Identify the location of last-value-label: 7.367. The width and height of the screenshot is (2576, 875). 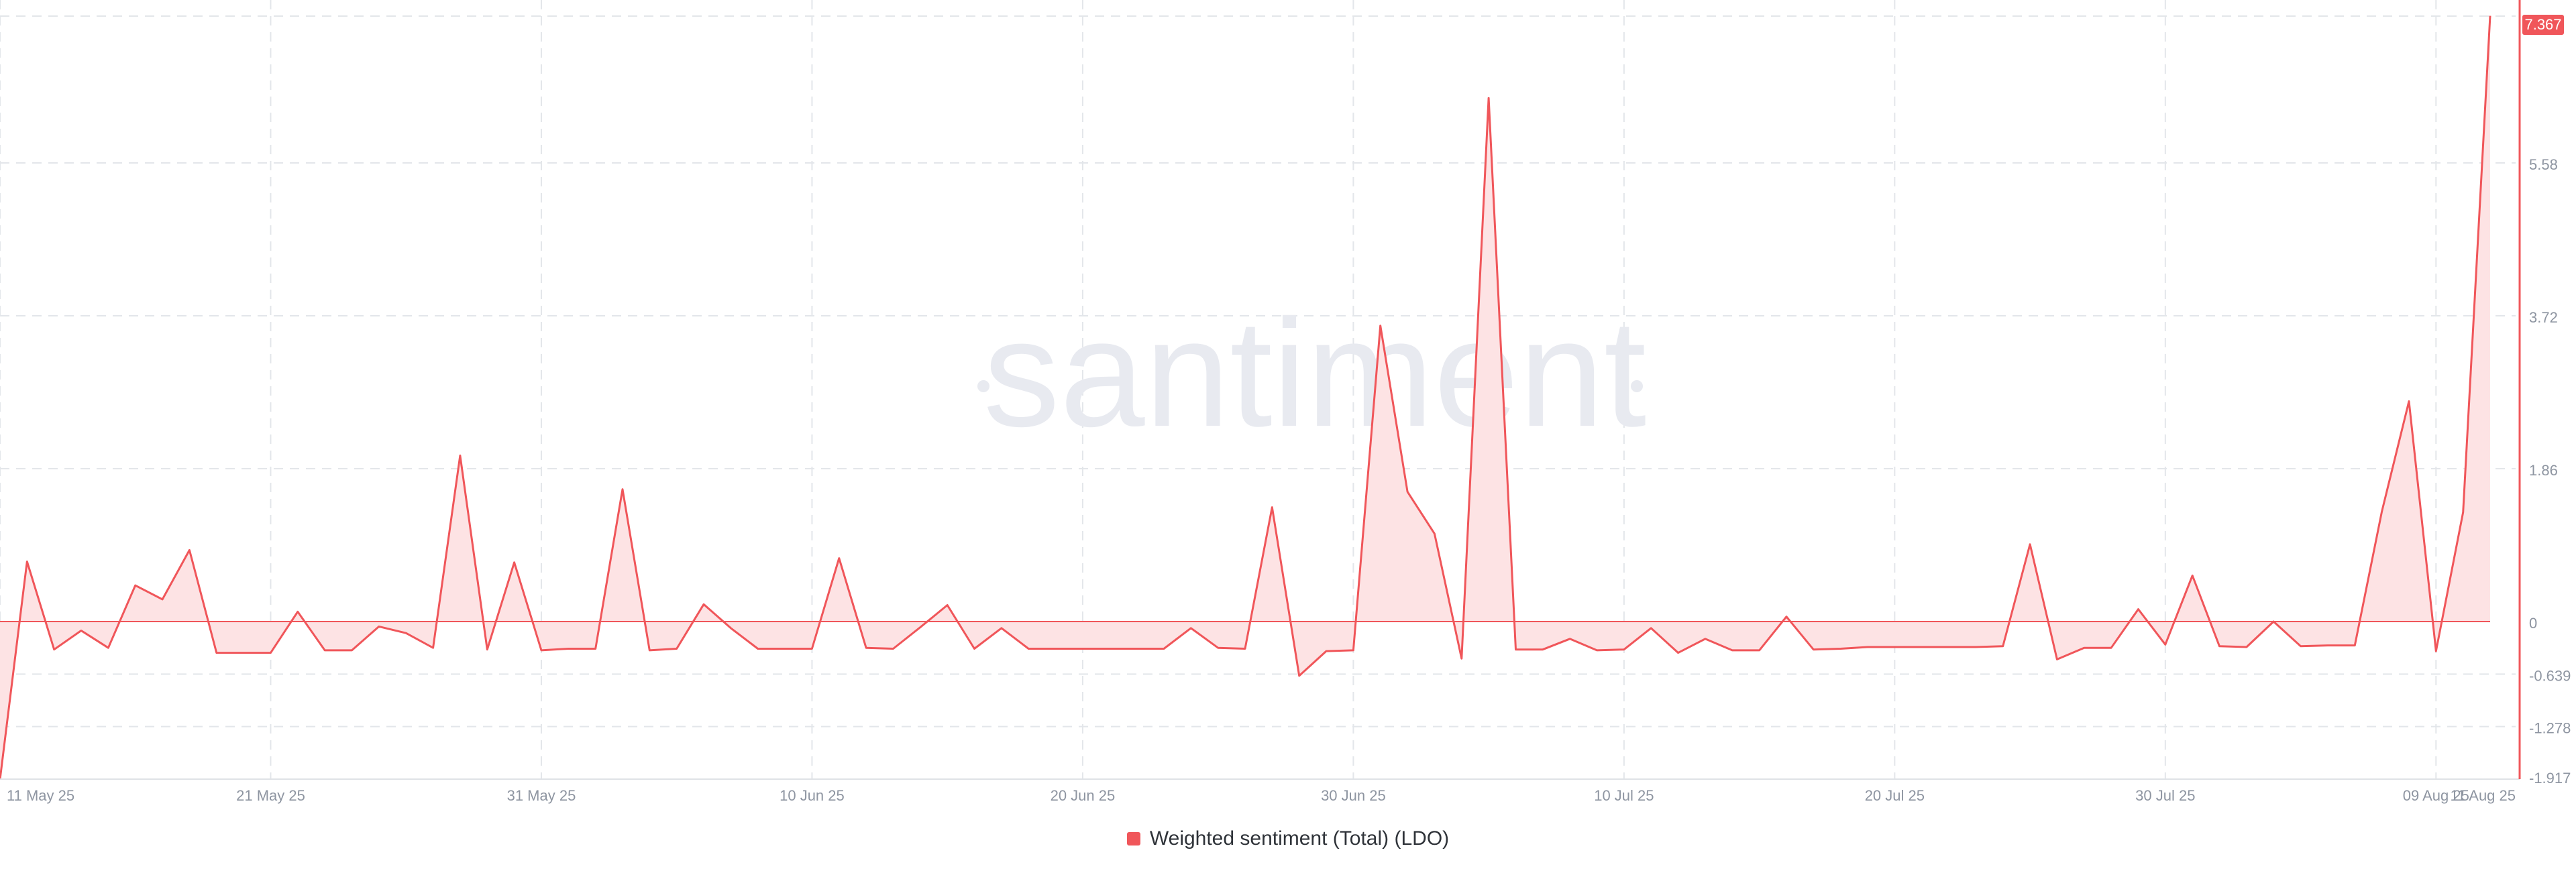
(2542, 24).